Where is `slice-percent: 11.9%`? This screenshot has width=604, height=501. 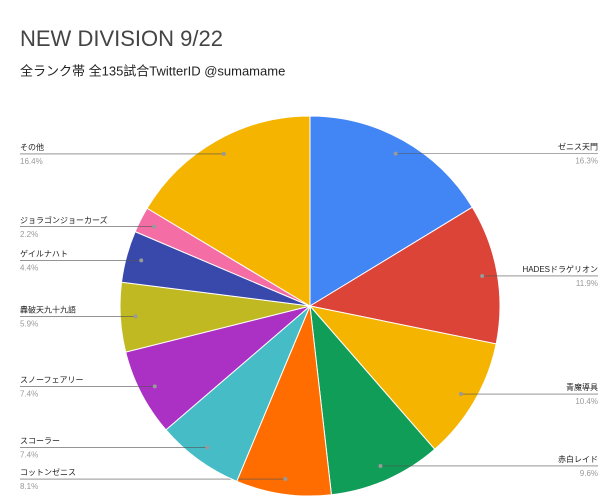 slice-percent: 11.9% is located at coordinates (587, 283).